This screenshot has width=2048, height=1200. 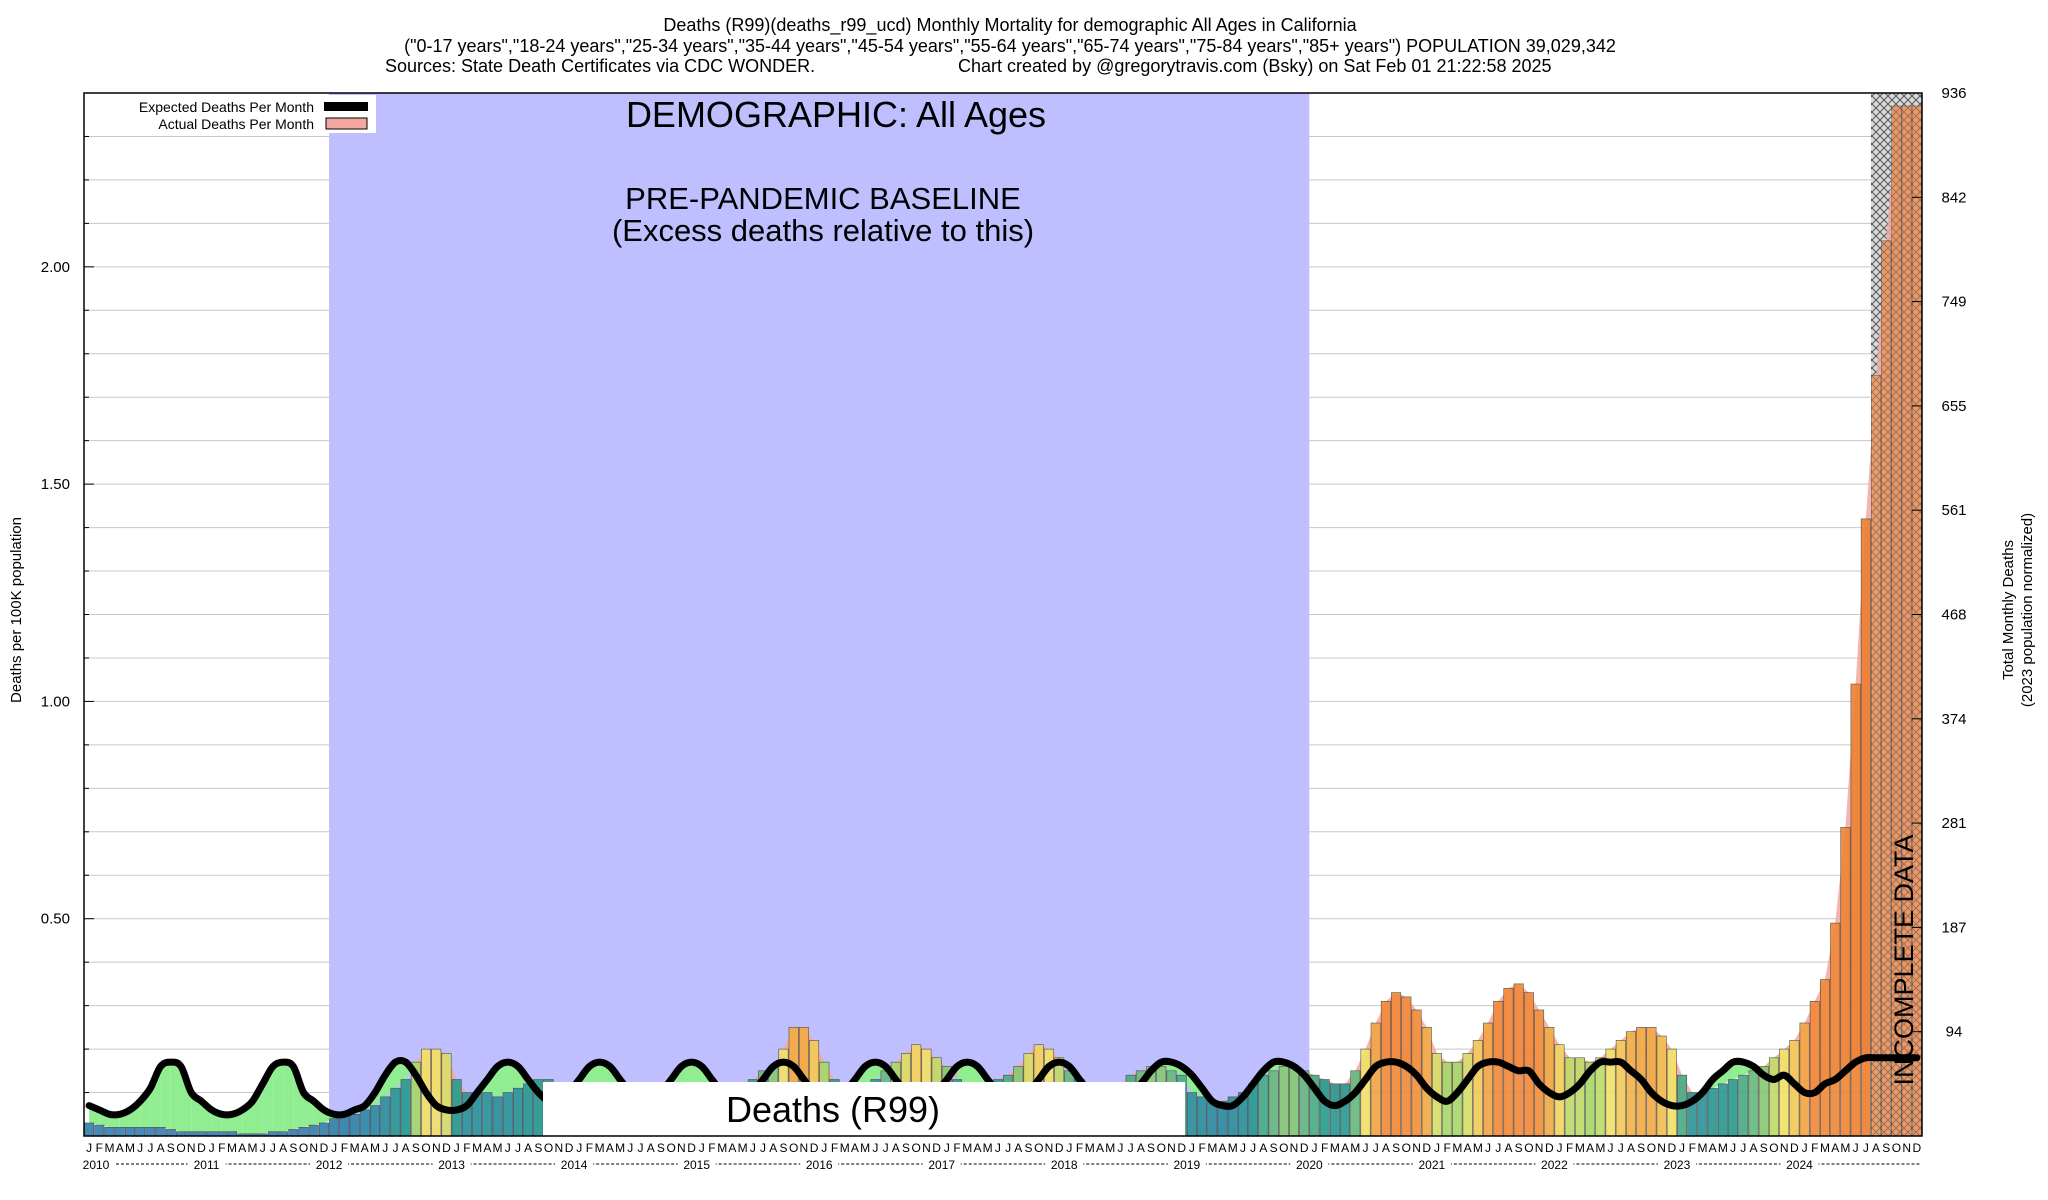 I want to click on x-year-label: 2014, so click(x=574, y=1165).